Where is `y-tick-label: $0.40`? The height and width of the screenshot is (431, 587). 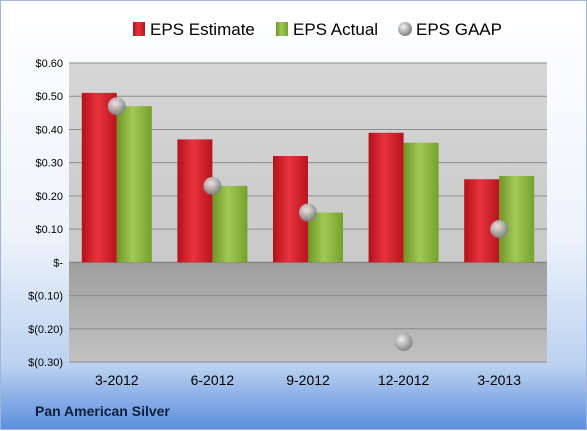 y-tick-label: $0.40 is located at coordinates (49, 130).